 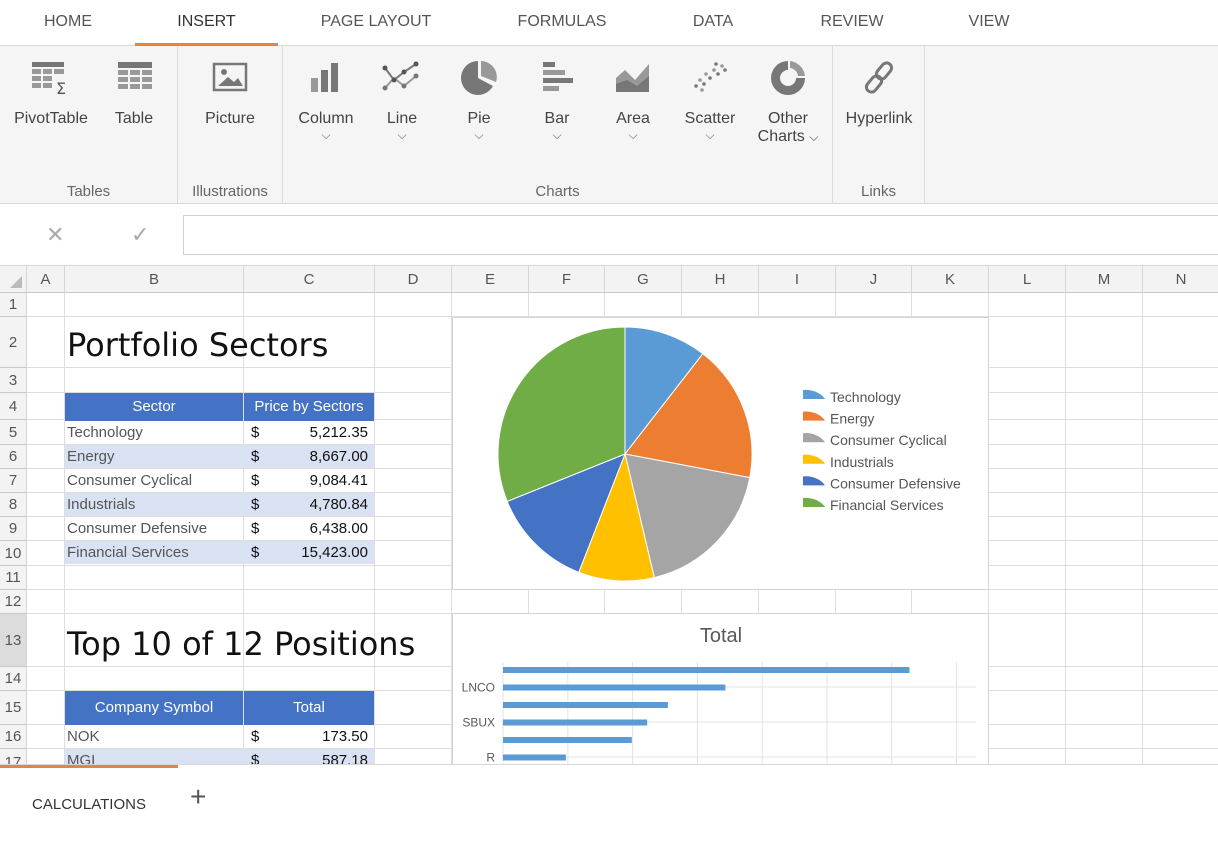 What do you see at coordinates (13, 640) in the screenshot?
I see `row-header: 13` at bounding box center [13, 640].